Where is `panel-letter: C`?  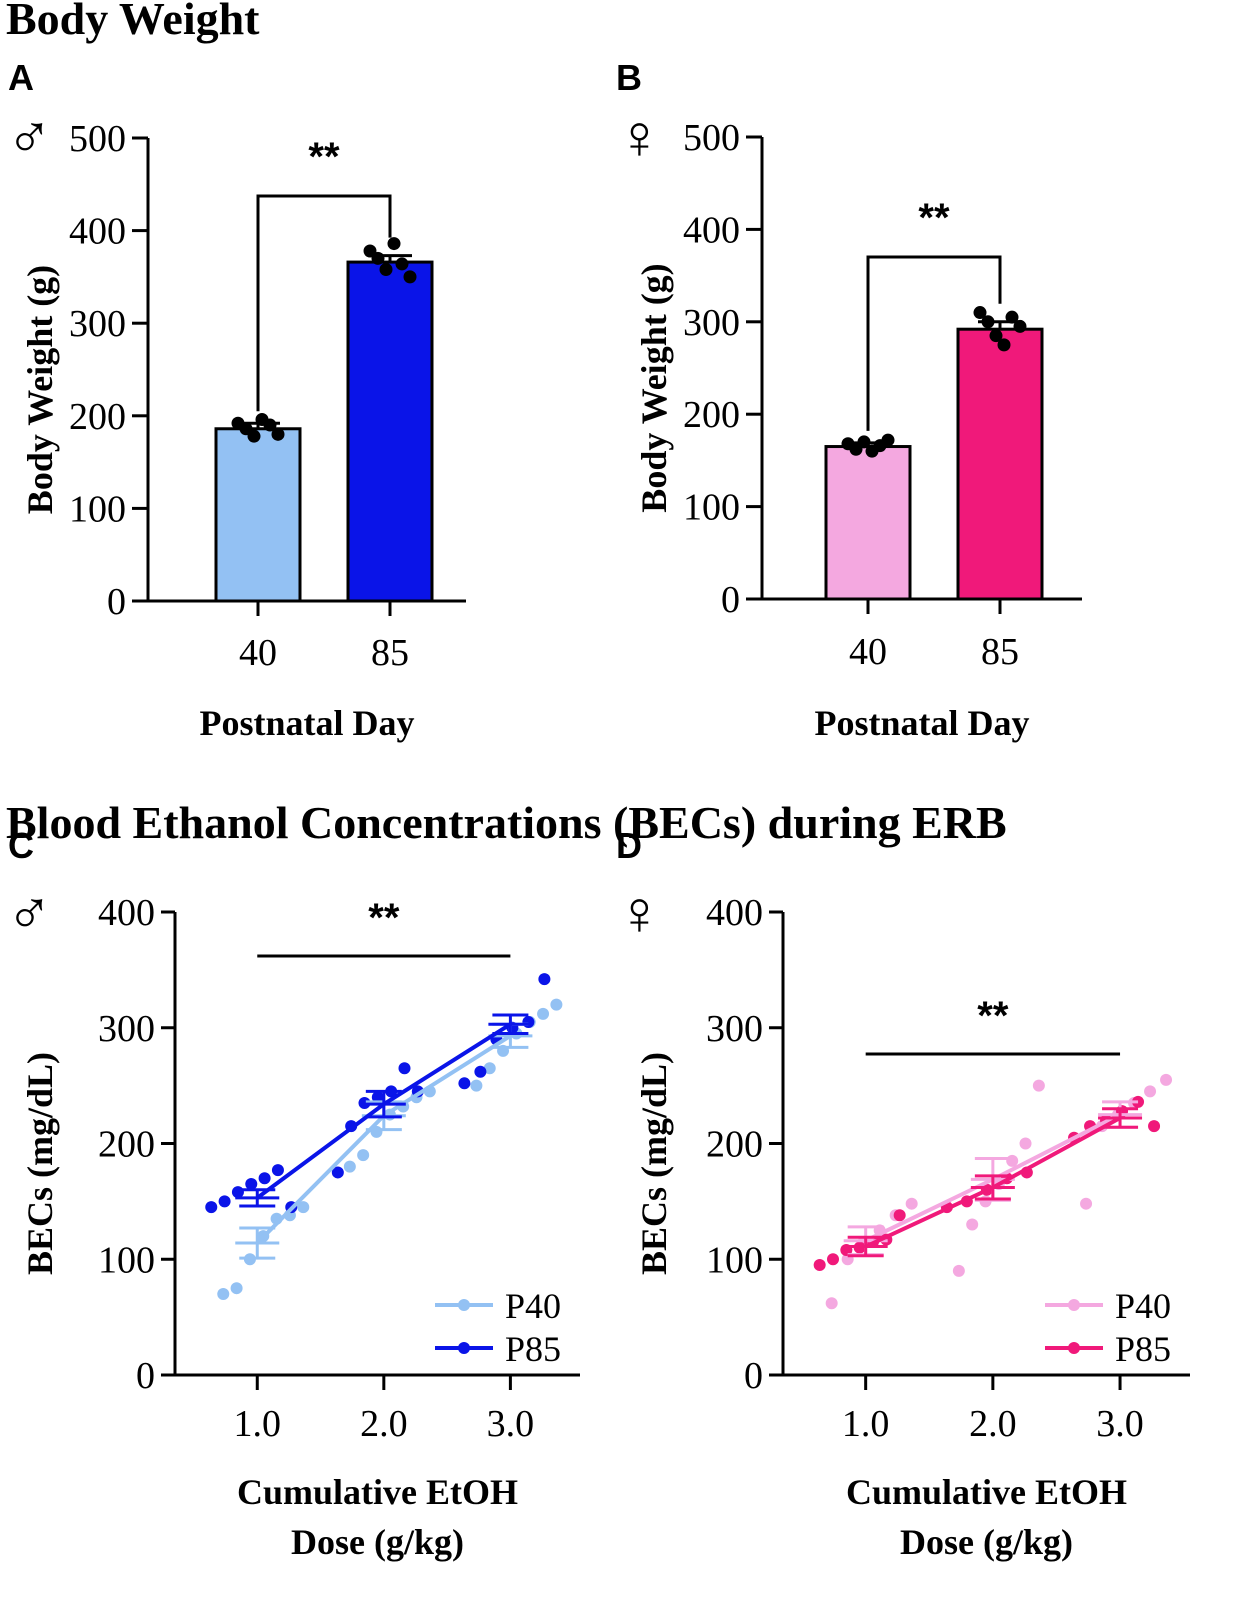
panel-letter: C is located at coordinates (21, 845).